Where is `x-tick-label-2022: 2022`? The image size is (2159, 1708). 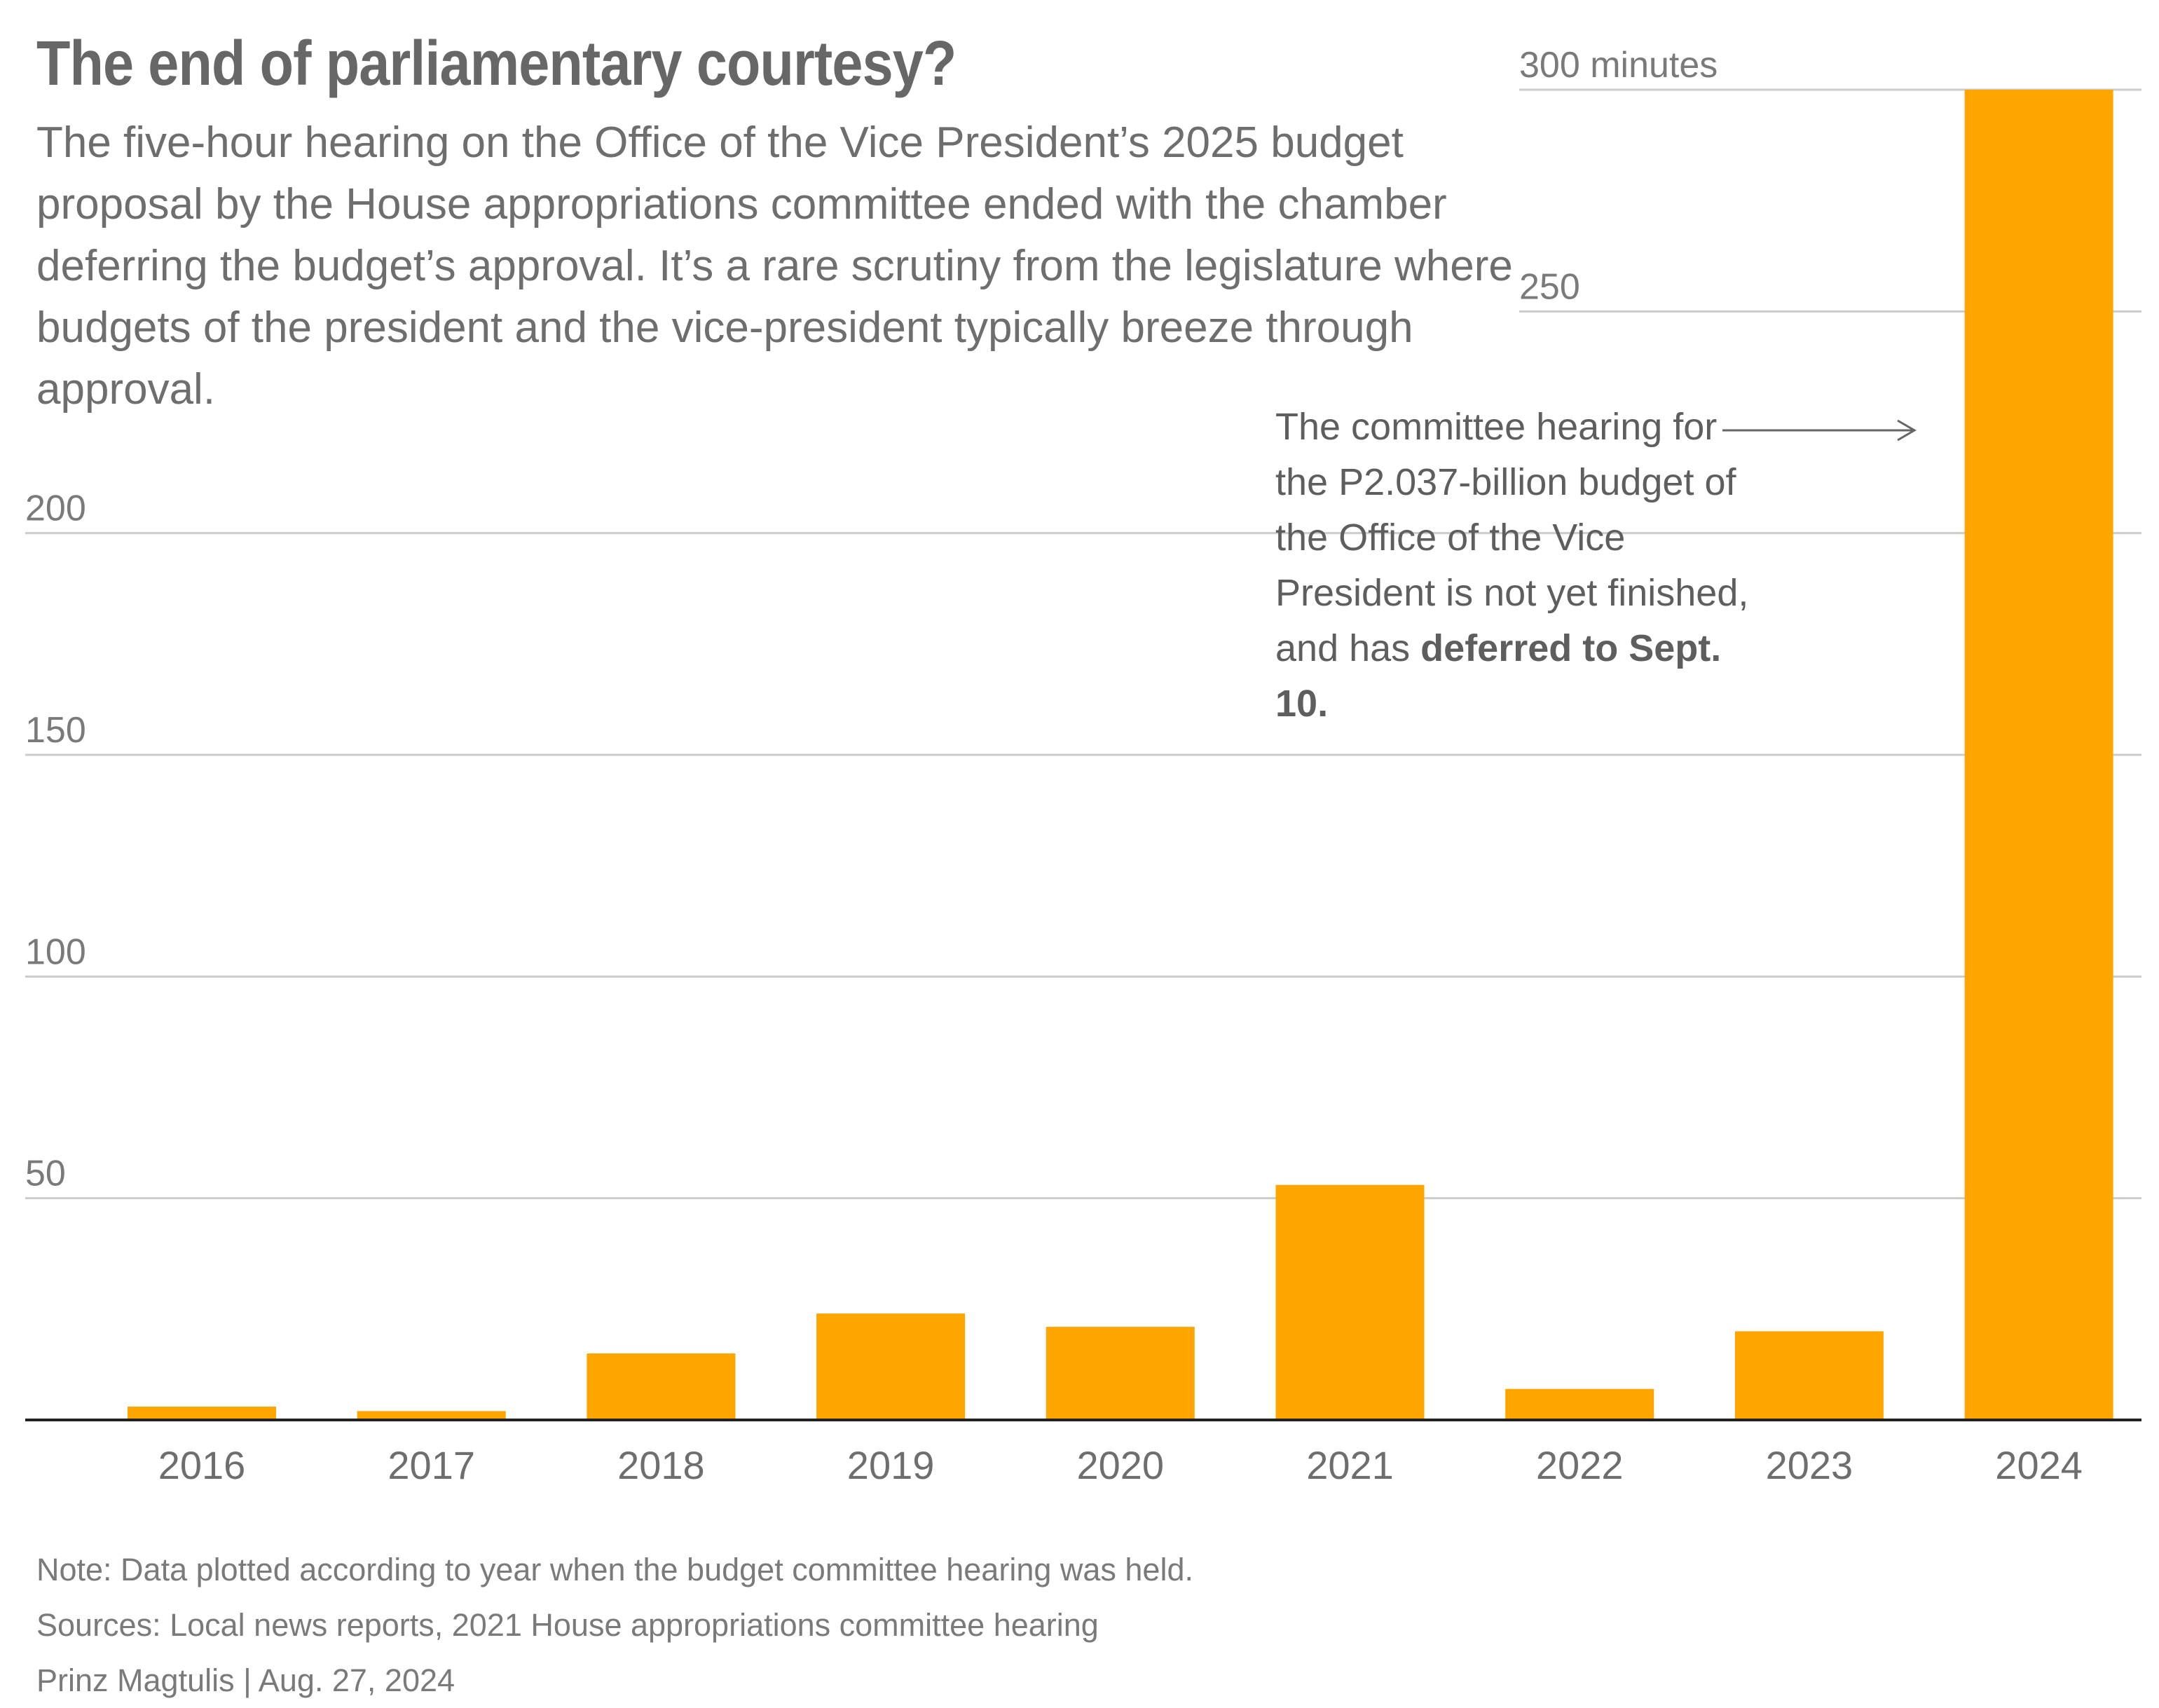 x-tick-label-2022: 2022 is located at coordinates (1580, 1465).